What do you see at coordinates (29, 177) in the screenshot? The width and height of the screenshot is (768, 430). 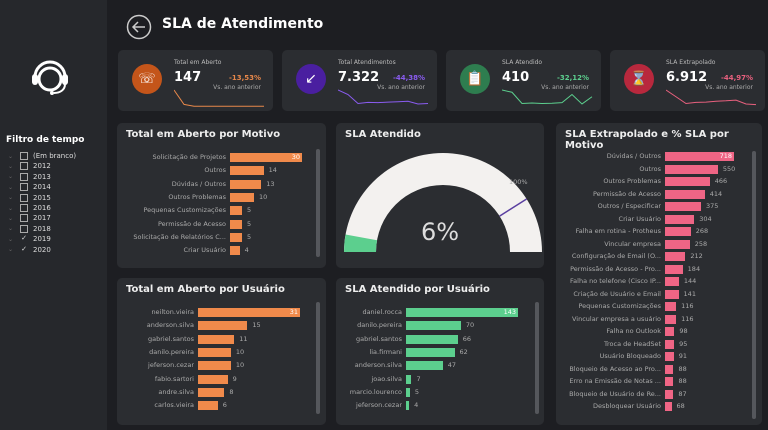 I see `filter-item: ⌄ 2013` at bounding box center [29, 177].